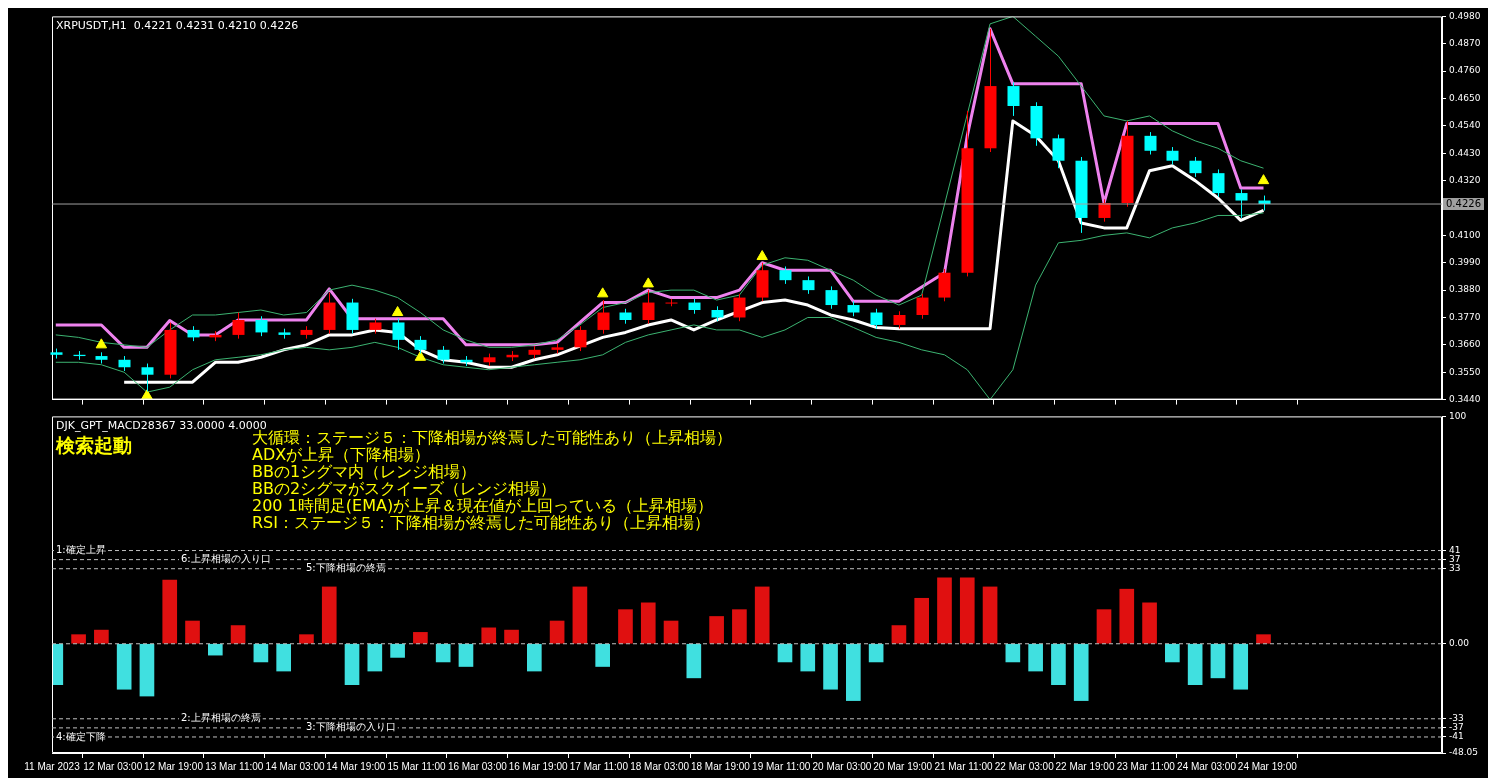 The width and height of the screenshot is (1496, 784). What do you see at coordinates (177, 26) in the screenshot?
I see `chart-title: XRPUSDT,H1 0.4221 0.4231 0.4210 0.4226` at bounding box center [177, 26].